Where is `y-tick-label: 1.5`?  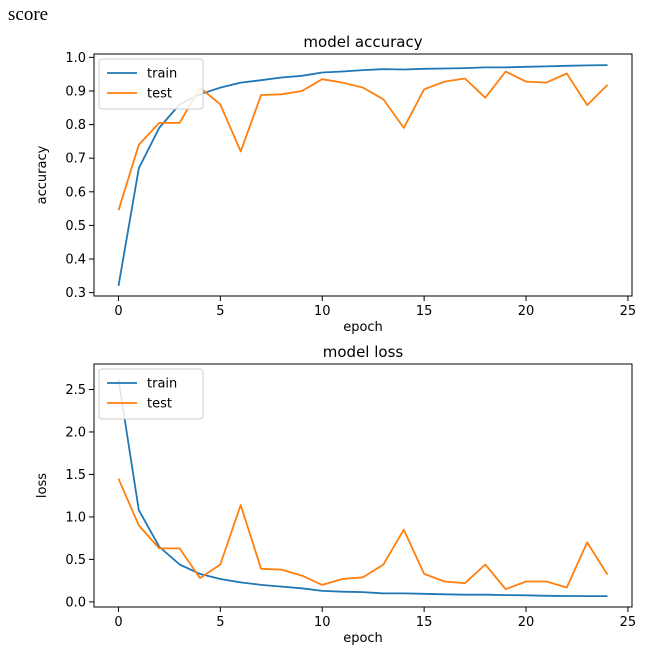 y-tick-label: 1.5 is located at coordinates (75, 475).